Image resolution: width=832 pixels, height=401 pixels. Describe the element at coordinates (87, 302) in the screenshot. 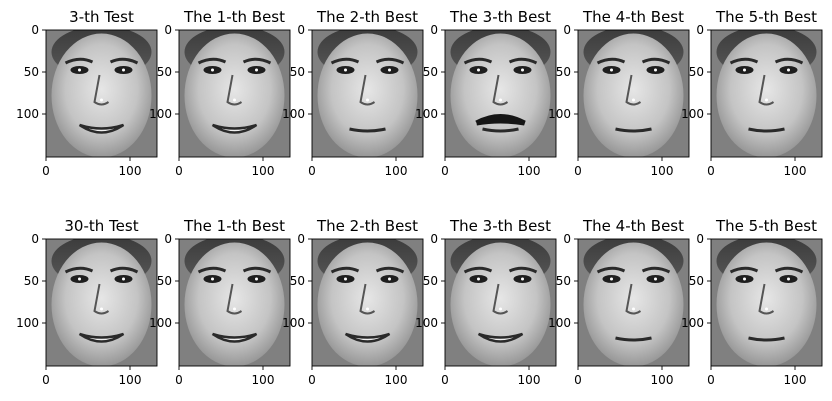

I see `face-panel: 30-th Test 0 50 100 0 100` at that location.